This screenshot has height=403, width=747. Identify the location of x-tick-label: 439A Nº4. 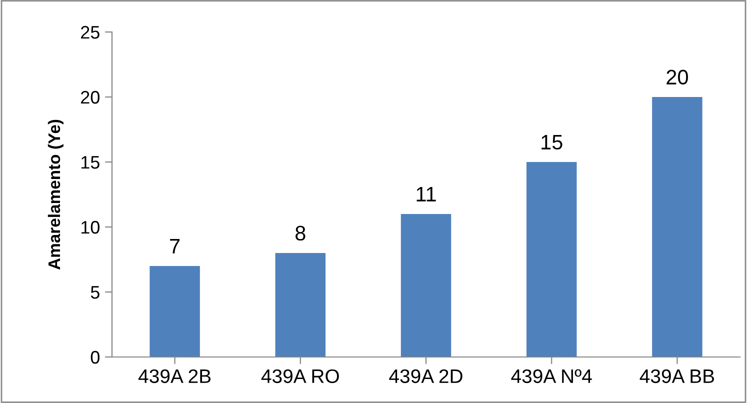
(551, 376).